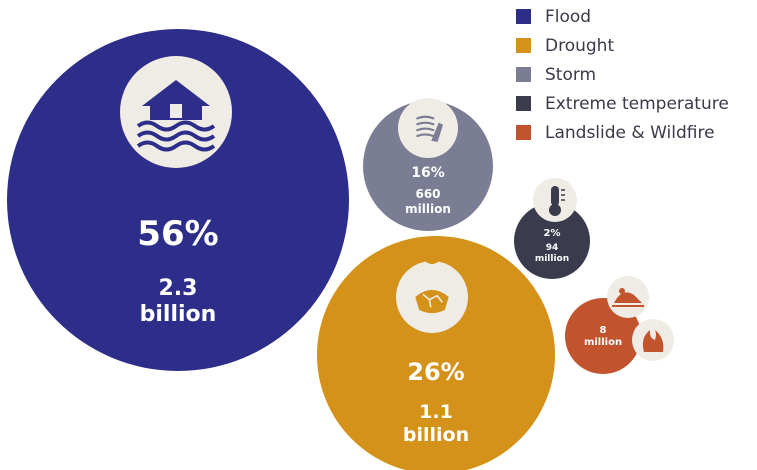 This screenshot has width=757, height=470. Describe the element at coordinates (552, 248) in the screenshot. I see `bubble-people-label: 94` at that location.